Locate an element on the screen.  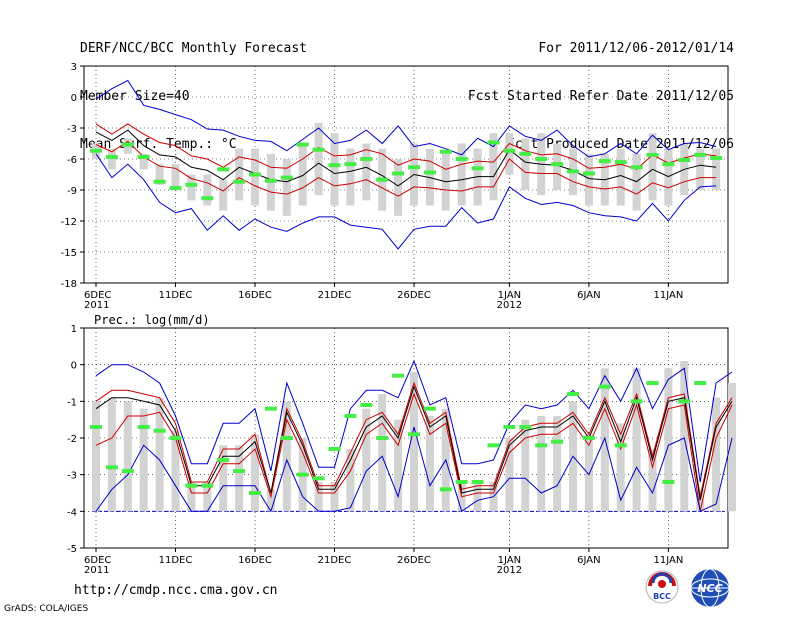
grads-credit: GrADS: COLA/IGES is located at coordinates (46, 609).